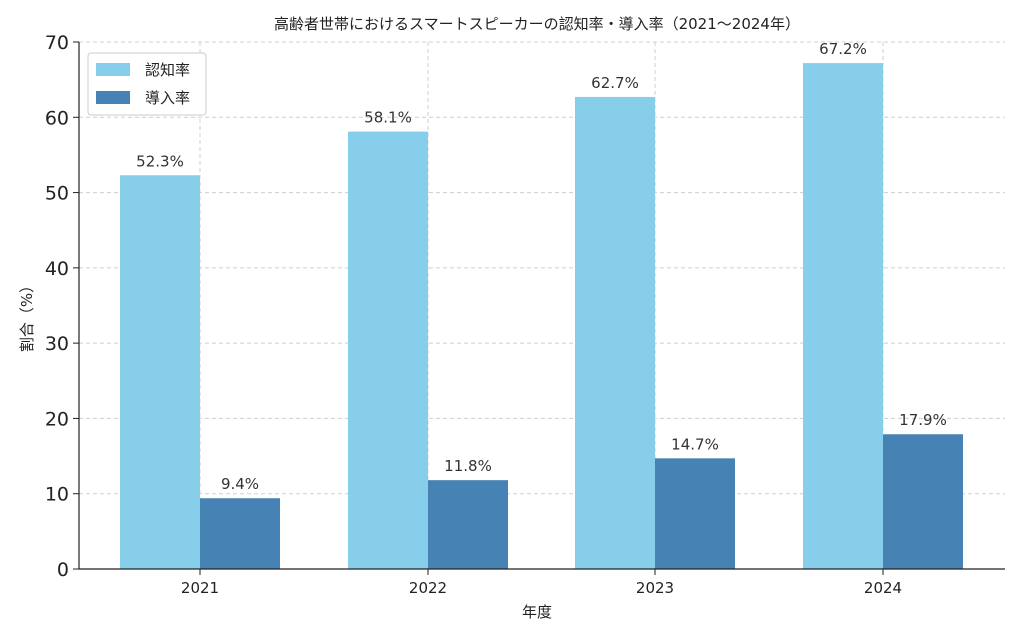  What do you see at coordinates (57, 194) in the screenshot?
I see `y-tick-label: 50` at bounding box center [57, 194].